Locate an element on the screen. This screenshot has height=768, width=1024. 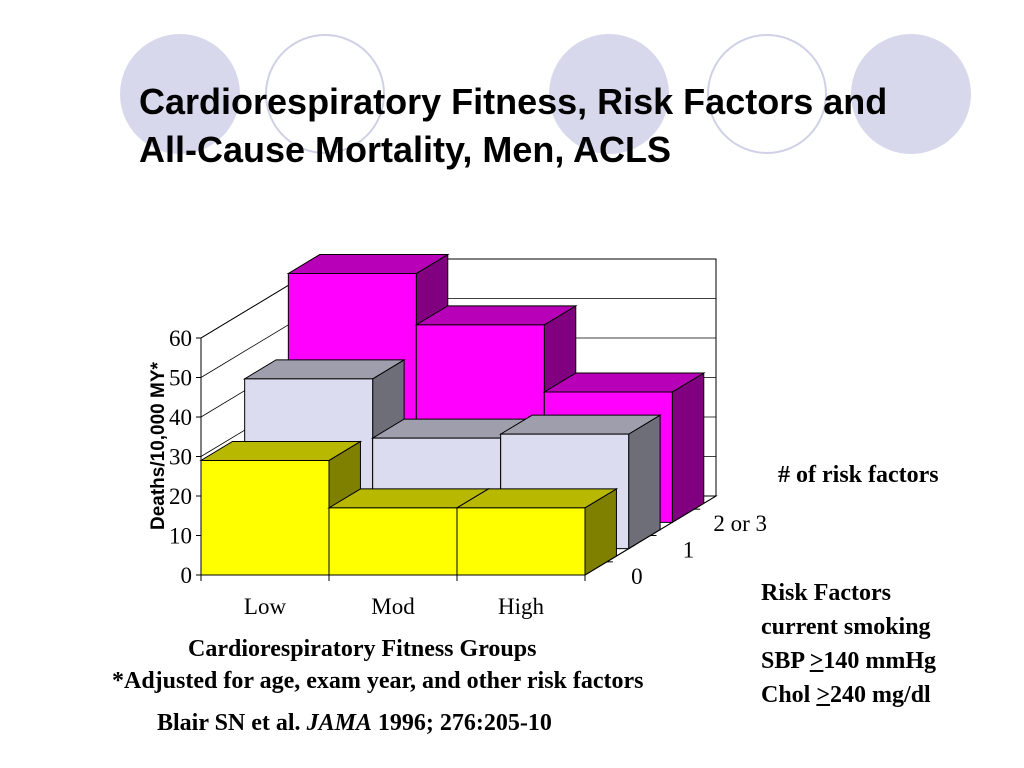
risk-factor-sbp-prefix: SBP is located at coordinates (785, 661).